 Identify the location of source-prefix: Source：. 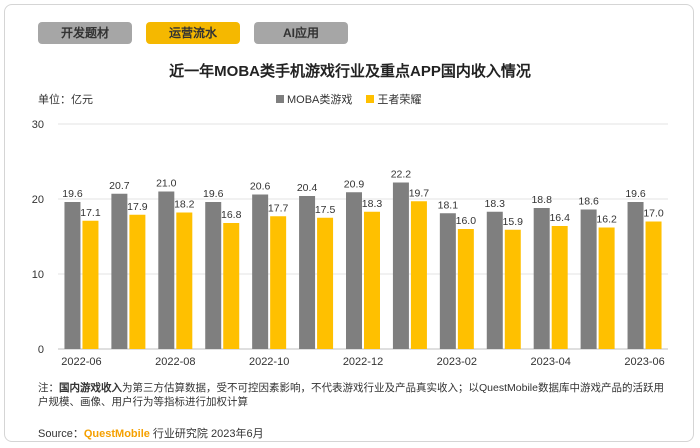
(61, 434).